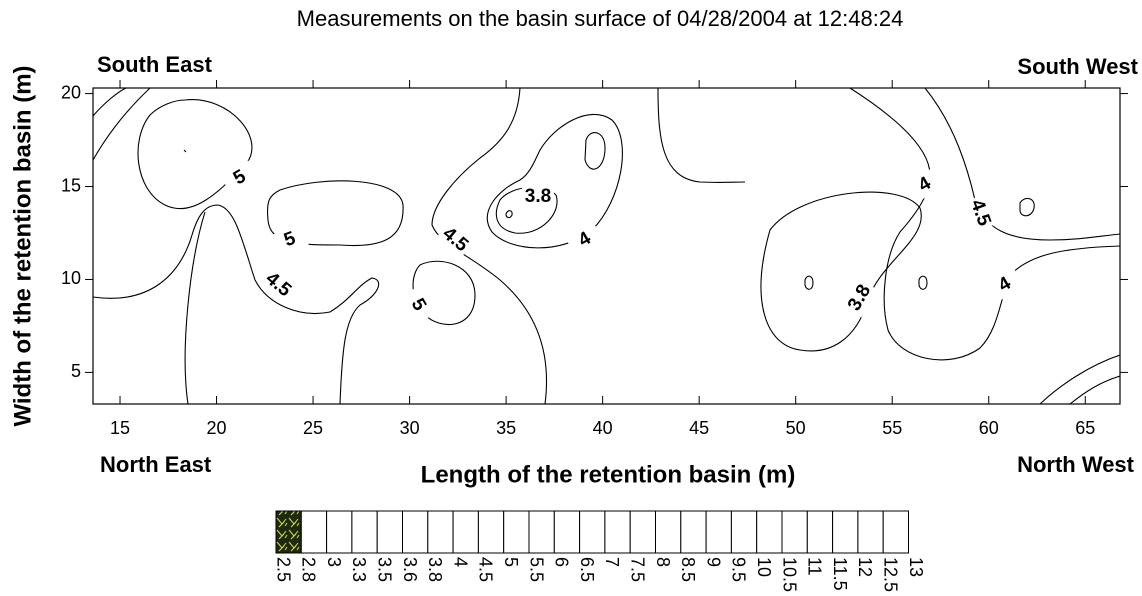  What do you see at coordinates (562, 562) in the screenshot?
I see `legend-label: 6` at bounding box center [562, 562].